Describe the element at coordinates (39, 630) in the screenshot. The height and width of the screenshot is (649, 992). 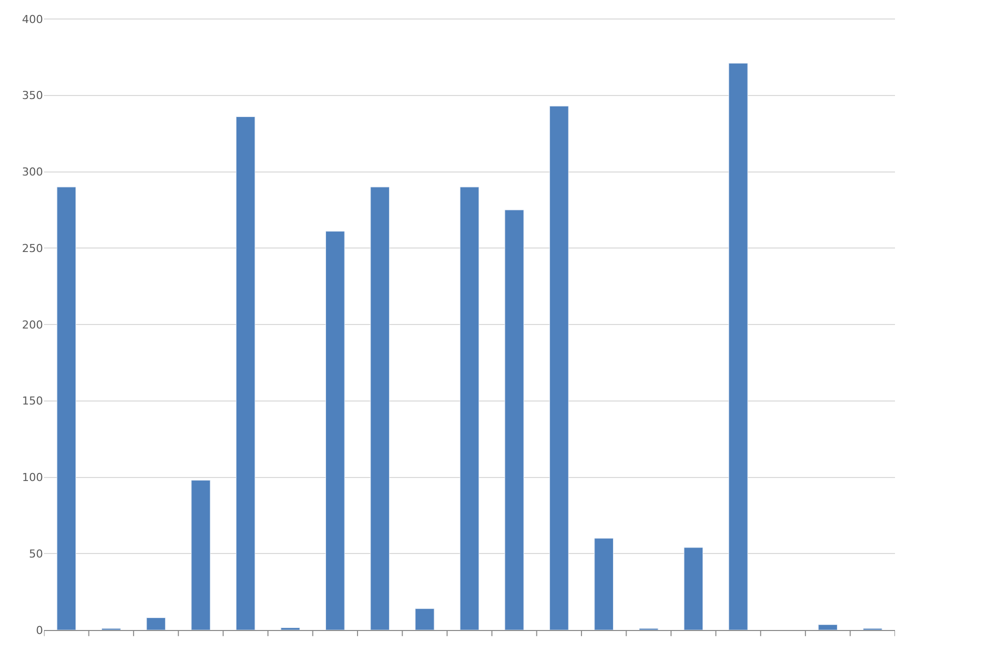
I see `y-tick-label: 0` at that location.